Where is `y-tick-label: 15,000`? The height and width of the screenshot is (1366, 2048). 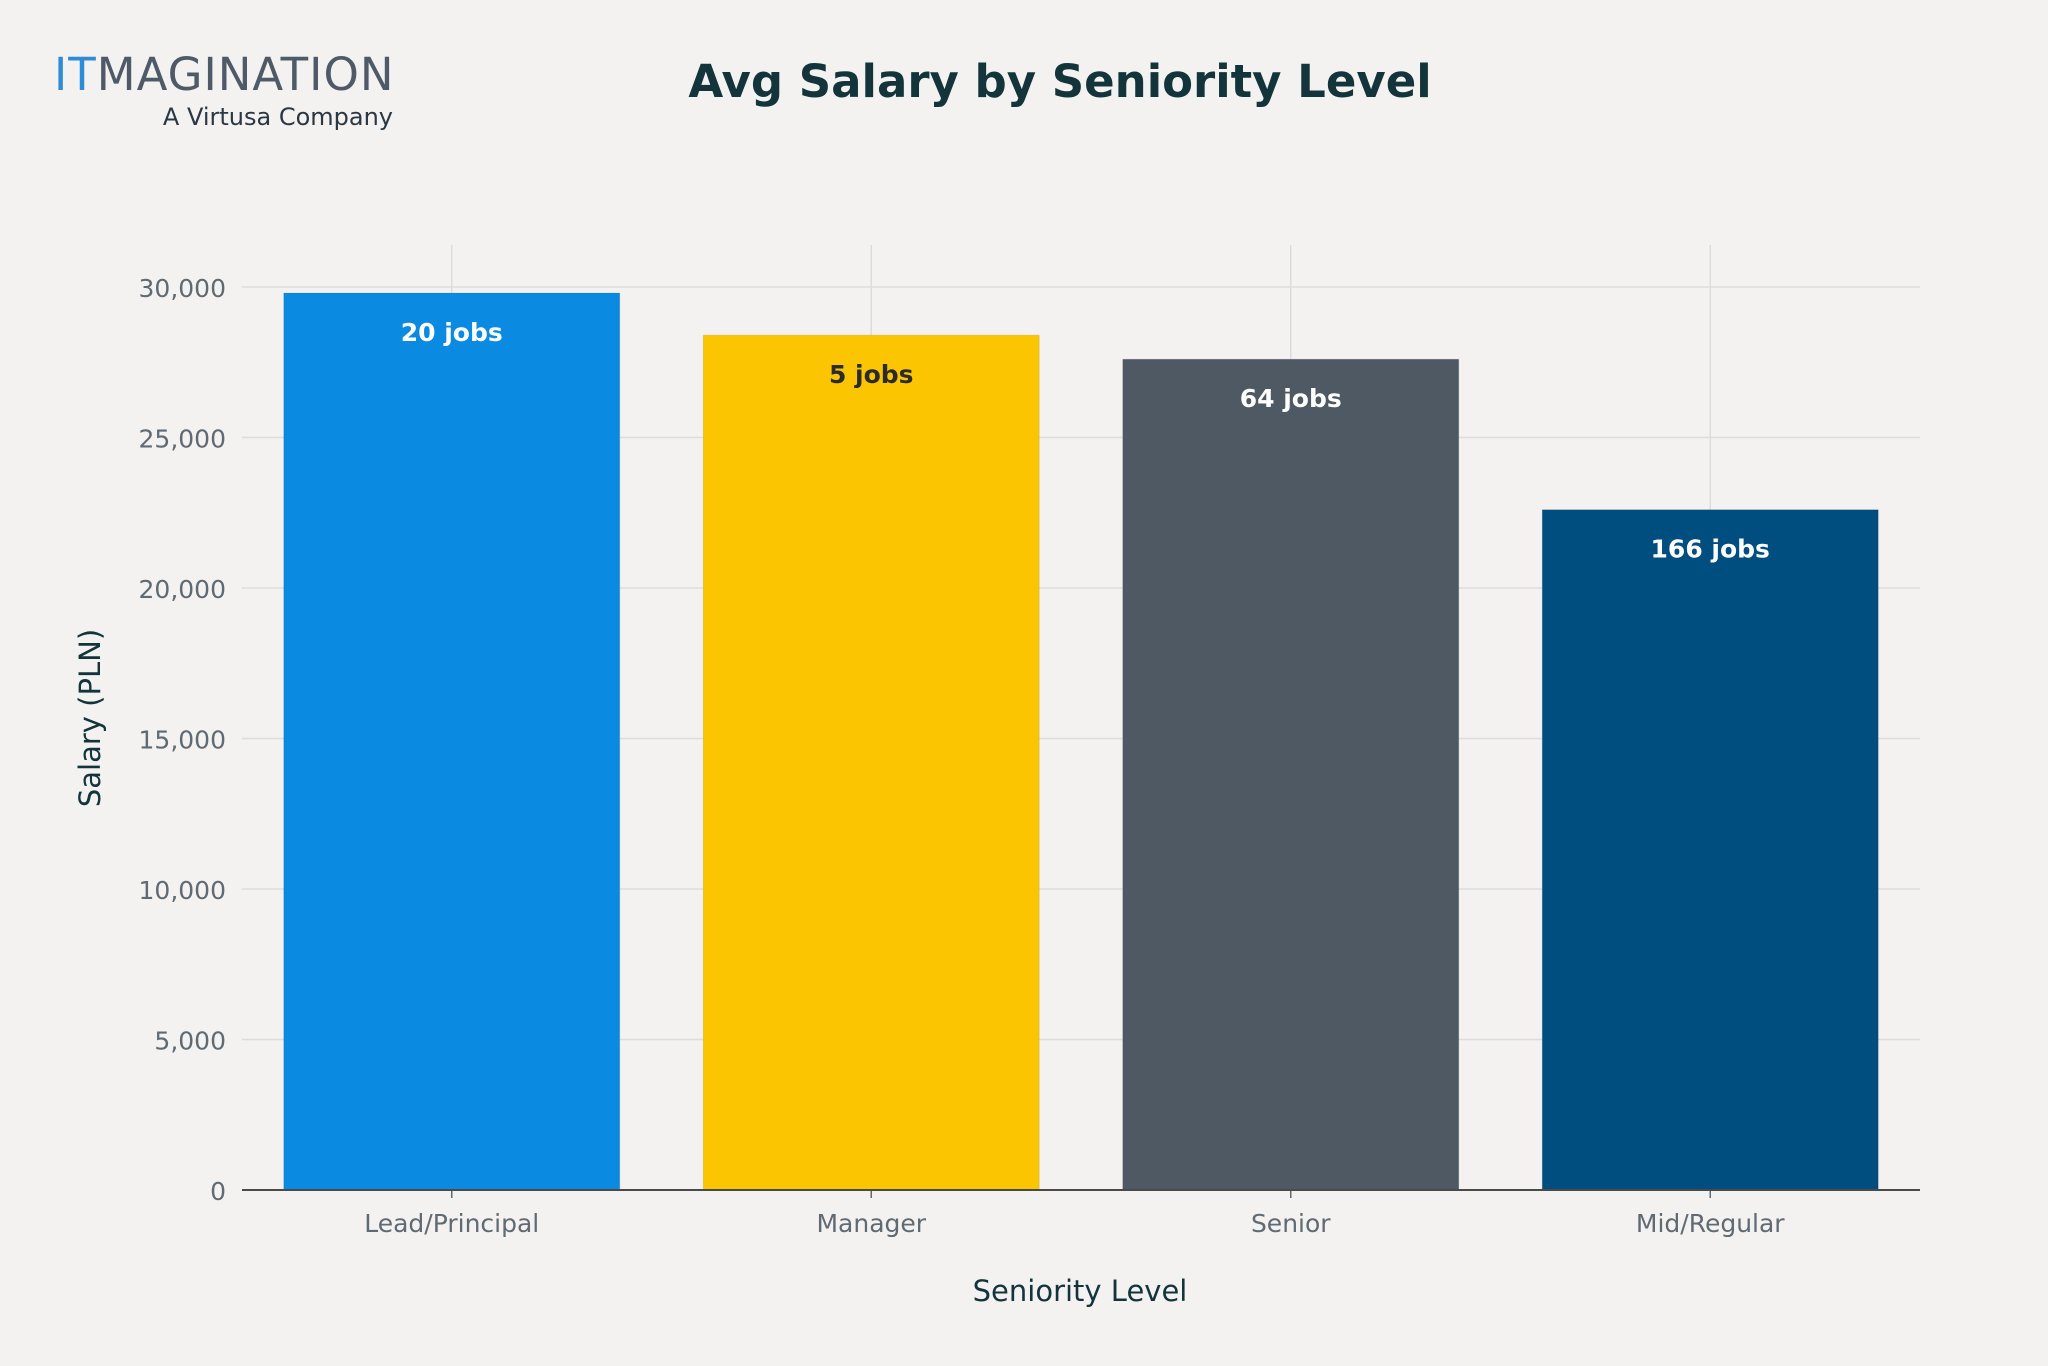 y-tick-label: 15,000 is located at coordinates (182, 740).